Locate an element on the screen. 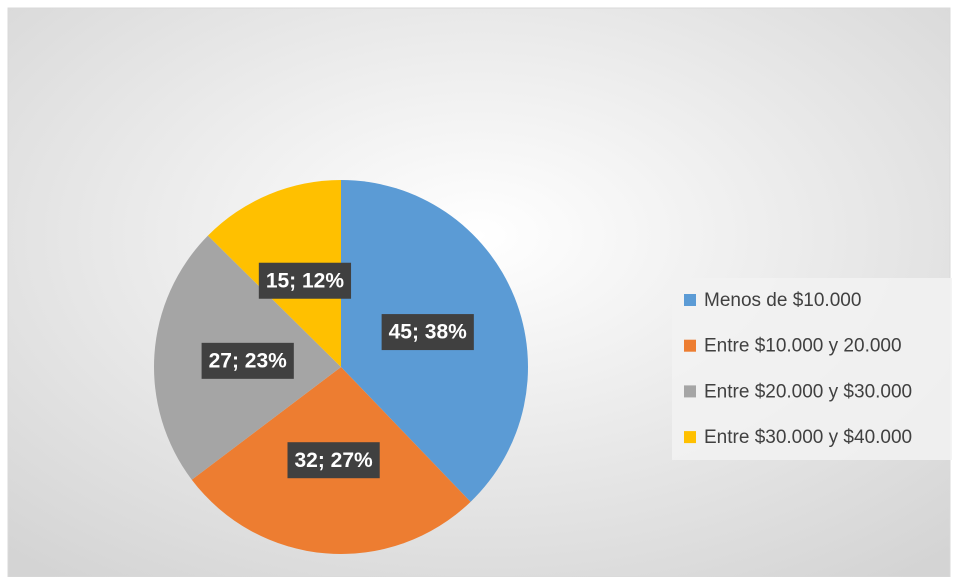  legend-label: Menos de $10.000 is located at coordinates (782, 300).